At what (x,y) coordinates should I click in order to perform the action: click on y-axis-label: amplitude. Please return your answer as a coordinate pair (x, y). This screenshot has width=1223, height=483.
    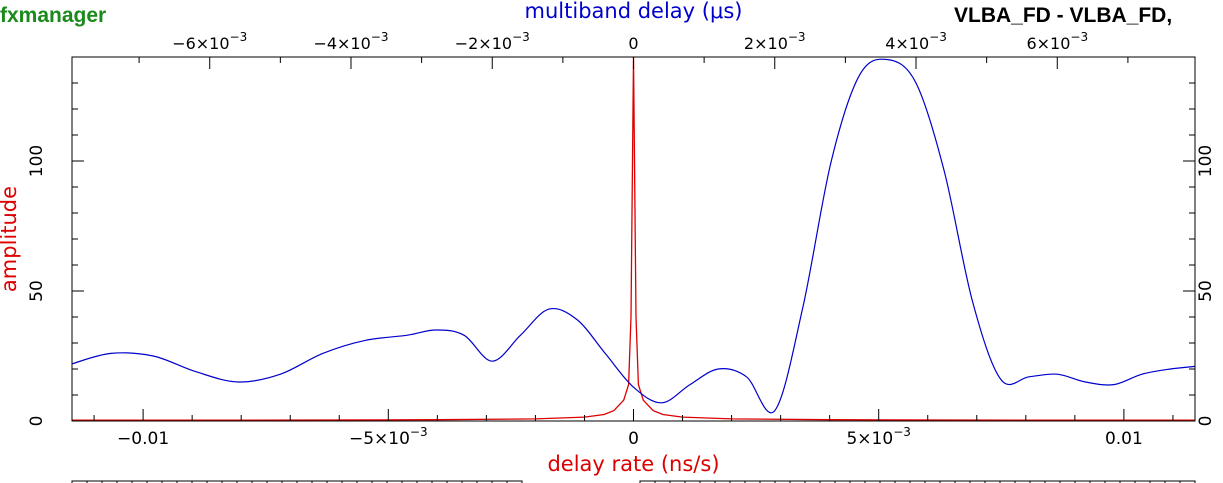
    Looking at the image, I should click on (10, 239).